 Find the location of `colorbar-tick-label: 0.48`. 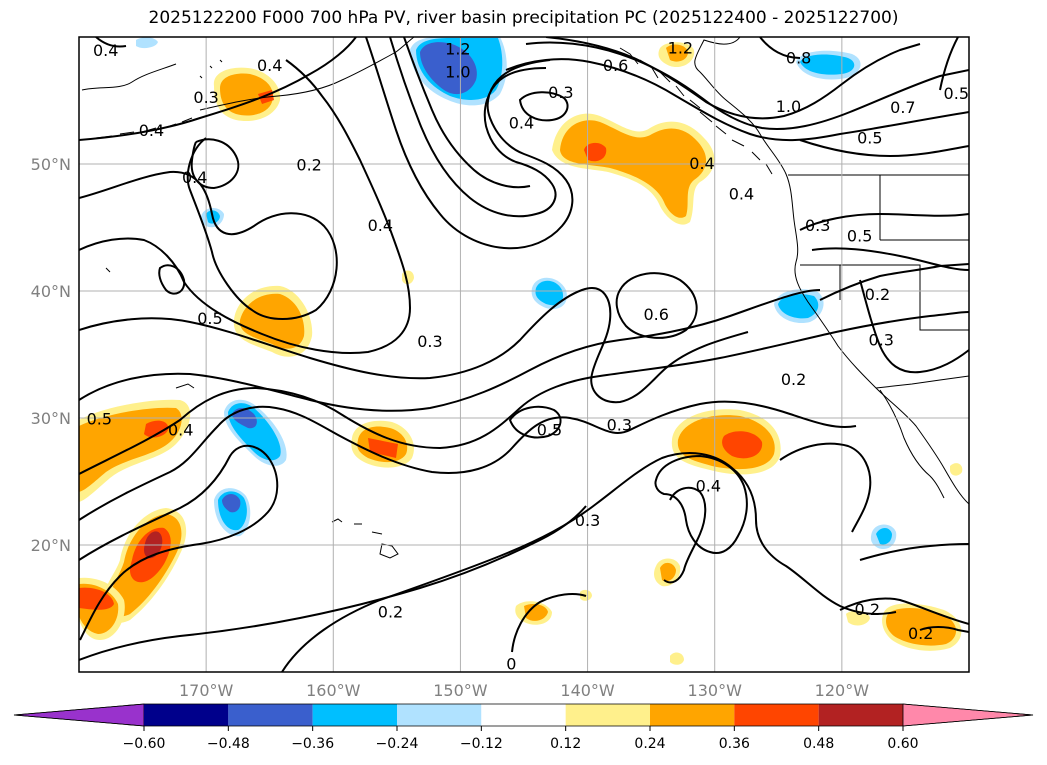

colorbar-tick-label: 0.48 is located at coordinates (818, 744).